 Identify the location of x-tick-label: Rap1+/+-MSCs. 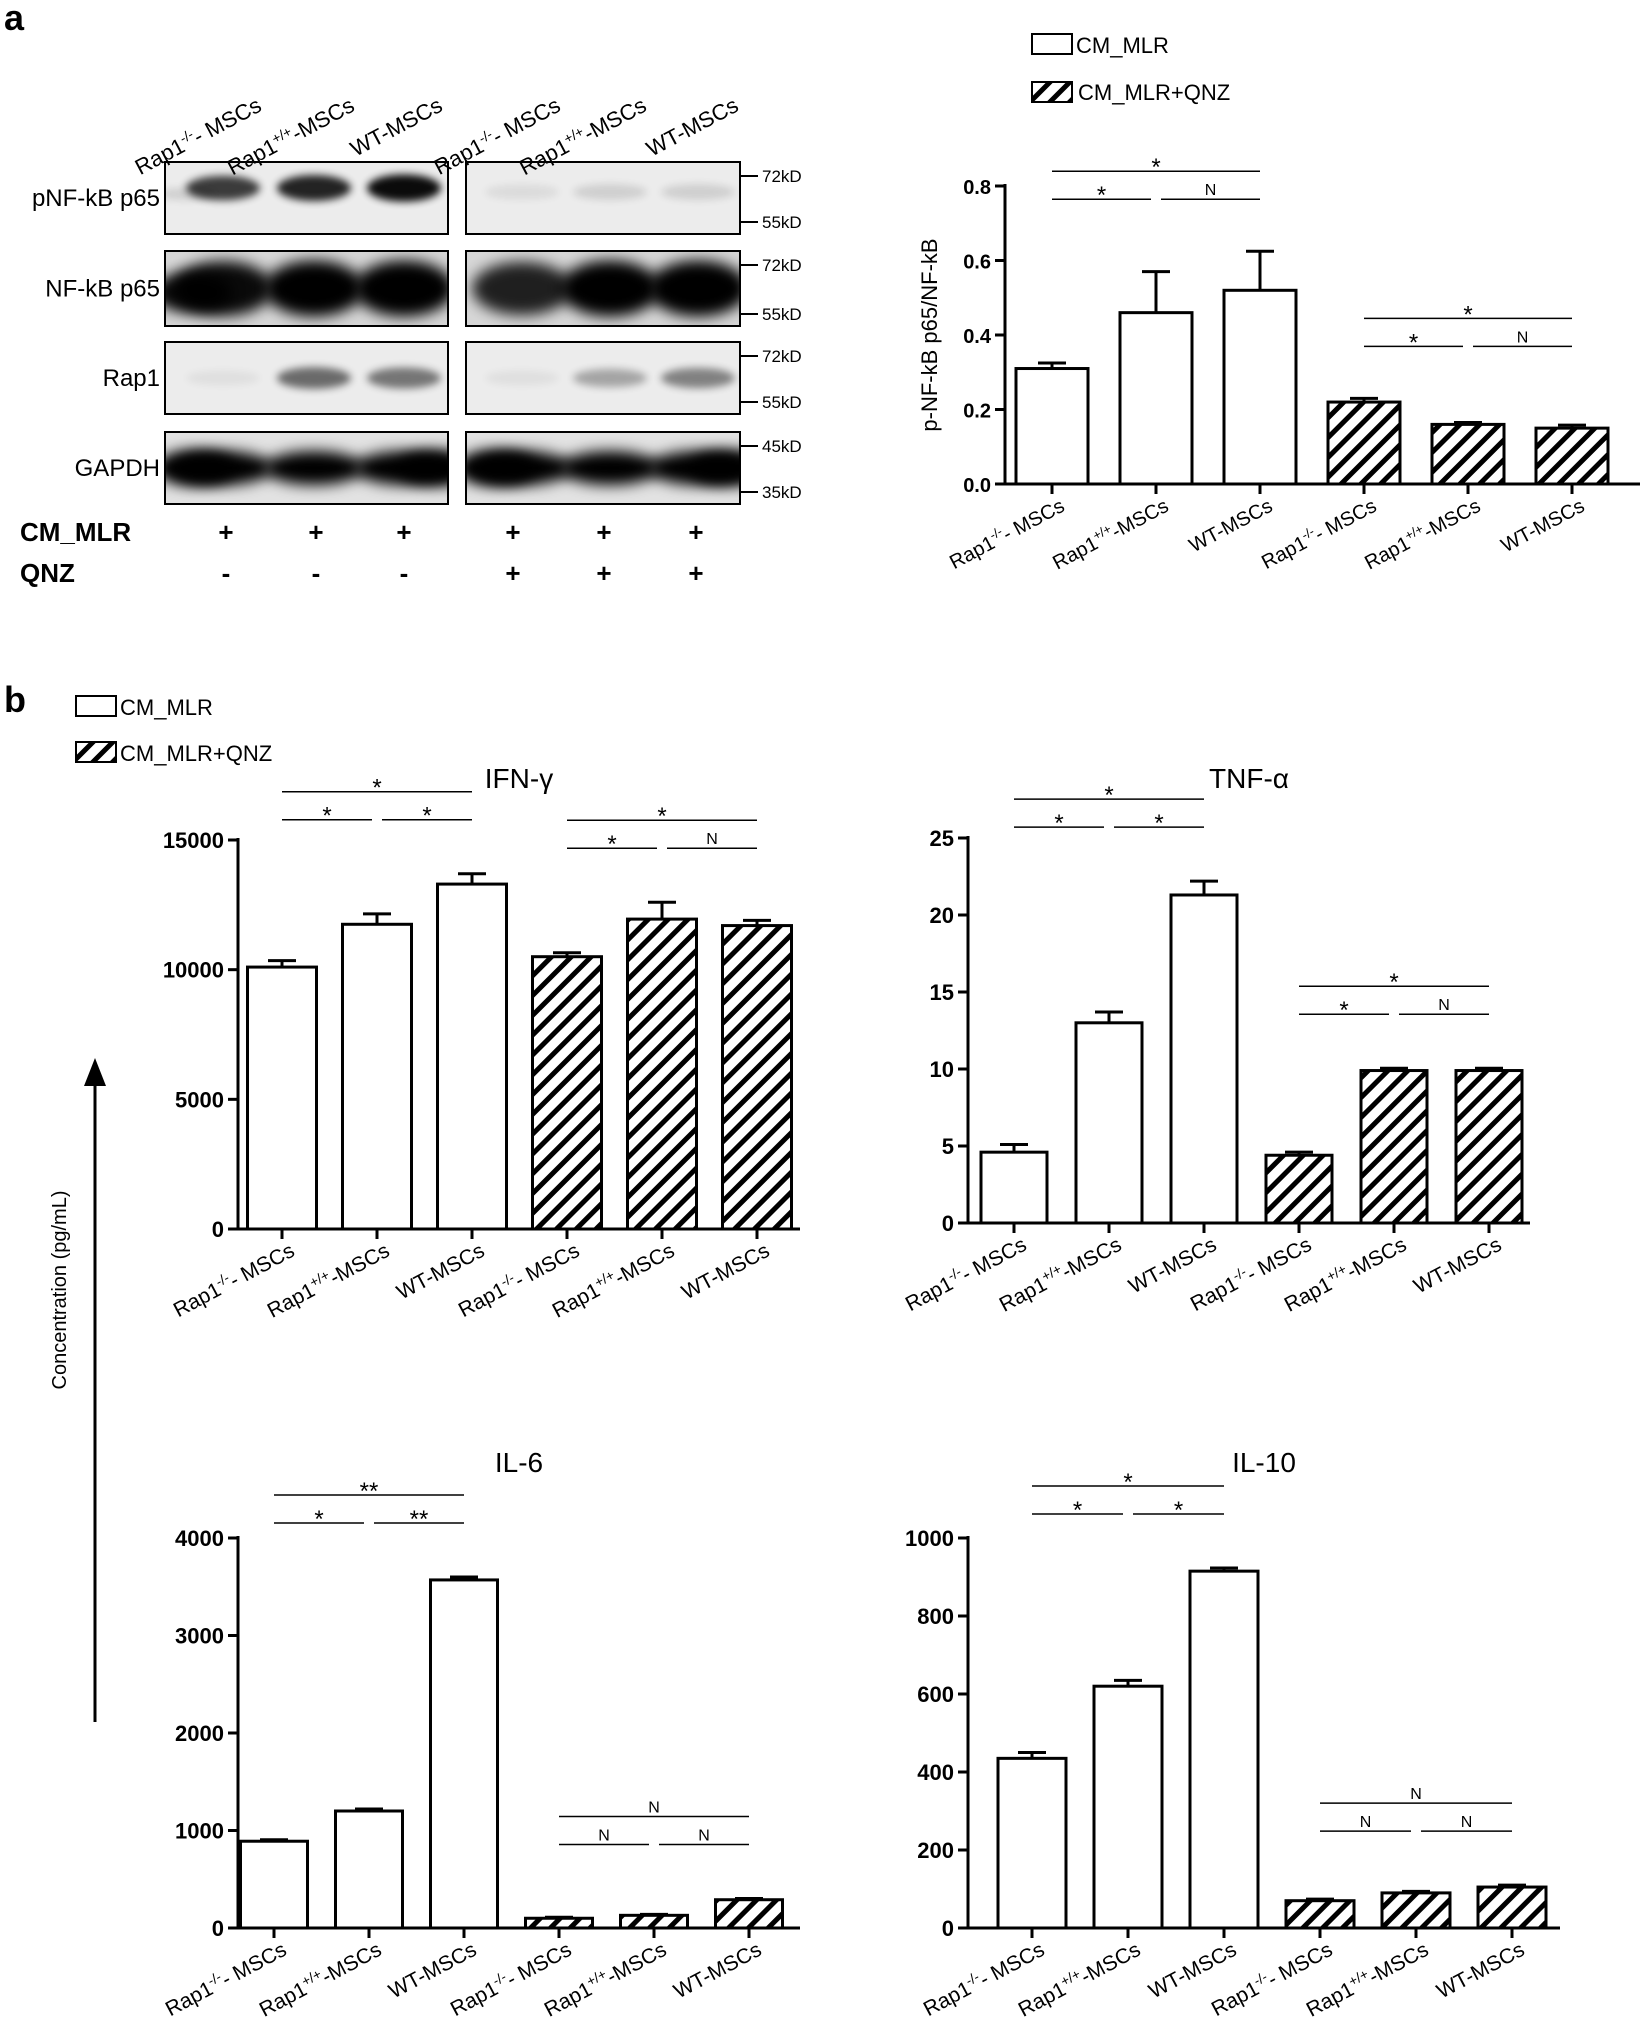
(1110, 533).